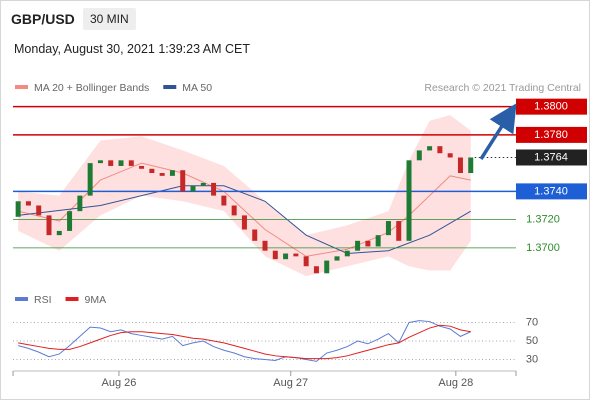 The image size is (590, 400). I want to click on ma-line, so click(244, 220).